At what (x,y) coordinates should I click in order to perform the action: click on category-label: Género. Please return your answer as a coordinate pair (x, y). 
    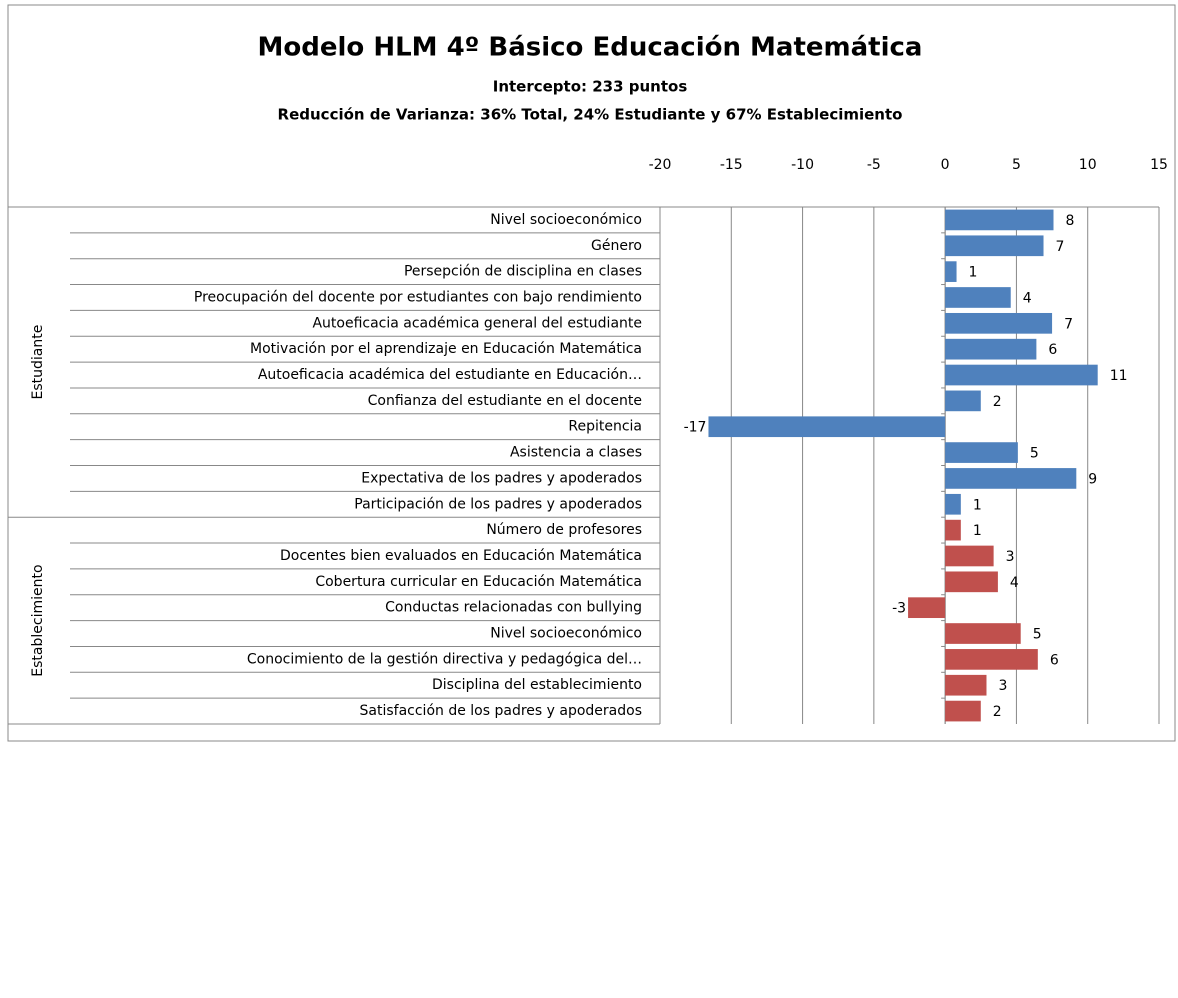
    Looking at the image, I should click on (616, 246).